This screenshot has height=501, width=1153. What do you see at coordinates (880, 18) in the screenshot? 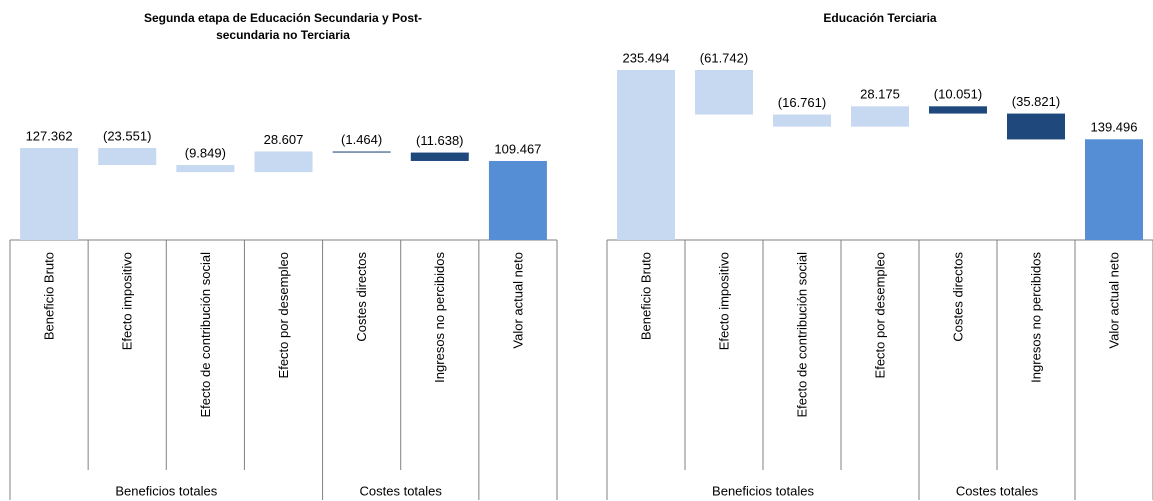
I see `chart-title: Educación Terciaria` at bounding box center [880, 18].